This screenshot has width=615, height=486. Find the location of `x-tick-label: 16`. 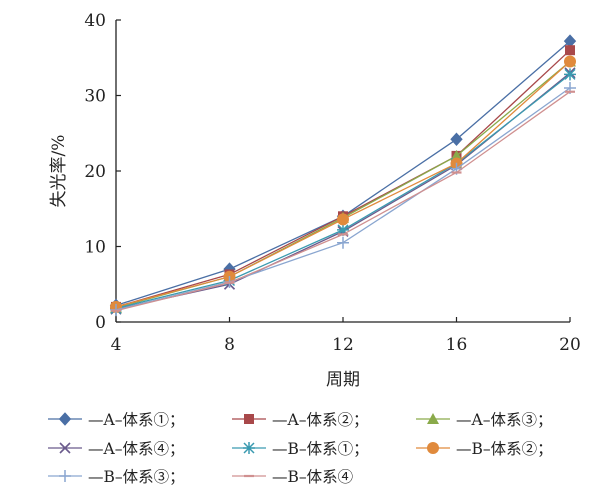

x-tick-label: 16 is located at coordinates (457, 345).